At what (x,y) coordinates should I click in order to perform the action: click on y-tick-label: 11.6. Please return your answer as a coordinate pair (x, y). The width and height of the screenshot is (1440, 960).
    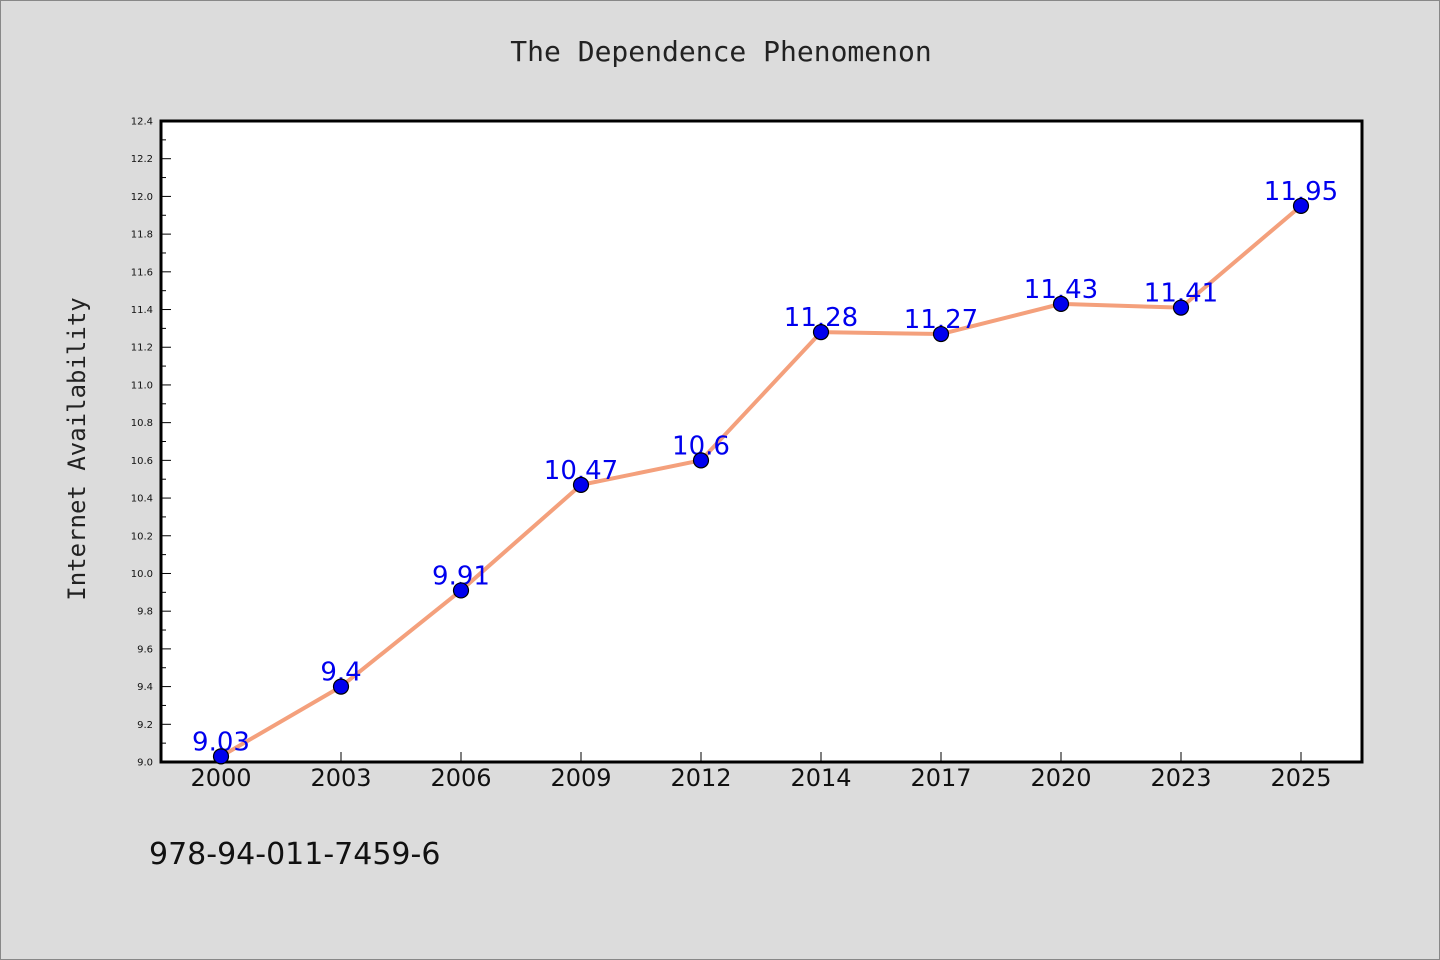
    Looking at the image, I should click on (142, 272).